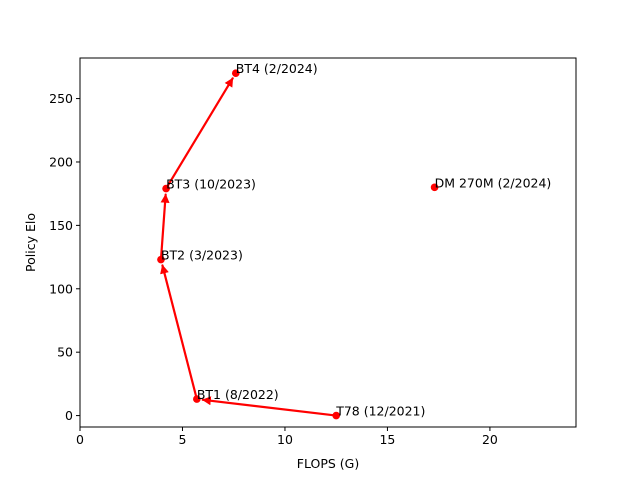 This screenshot has height=480, width=640. Describe the element at coordinates (164, 227) in the screenshot. I see `arrow-bt2-to-bt3` at that location.